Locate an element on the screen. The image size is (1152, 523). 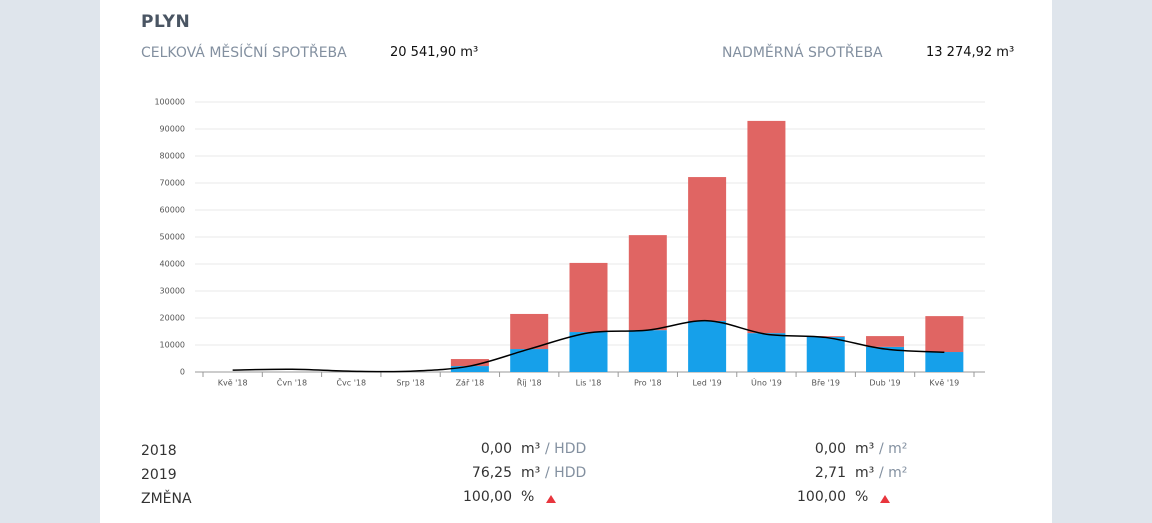
line is located at coordinates (588, 346).